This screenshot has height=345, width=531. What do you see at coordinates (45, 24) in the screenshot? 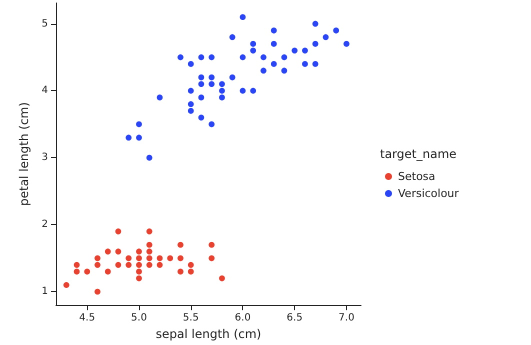
I see `y-tick-label: 5` at bounding box center [45, 24].